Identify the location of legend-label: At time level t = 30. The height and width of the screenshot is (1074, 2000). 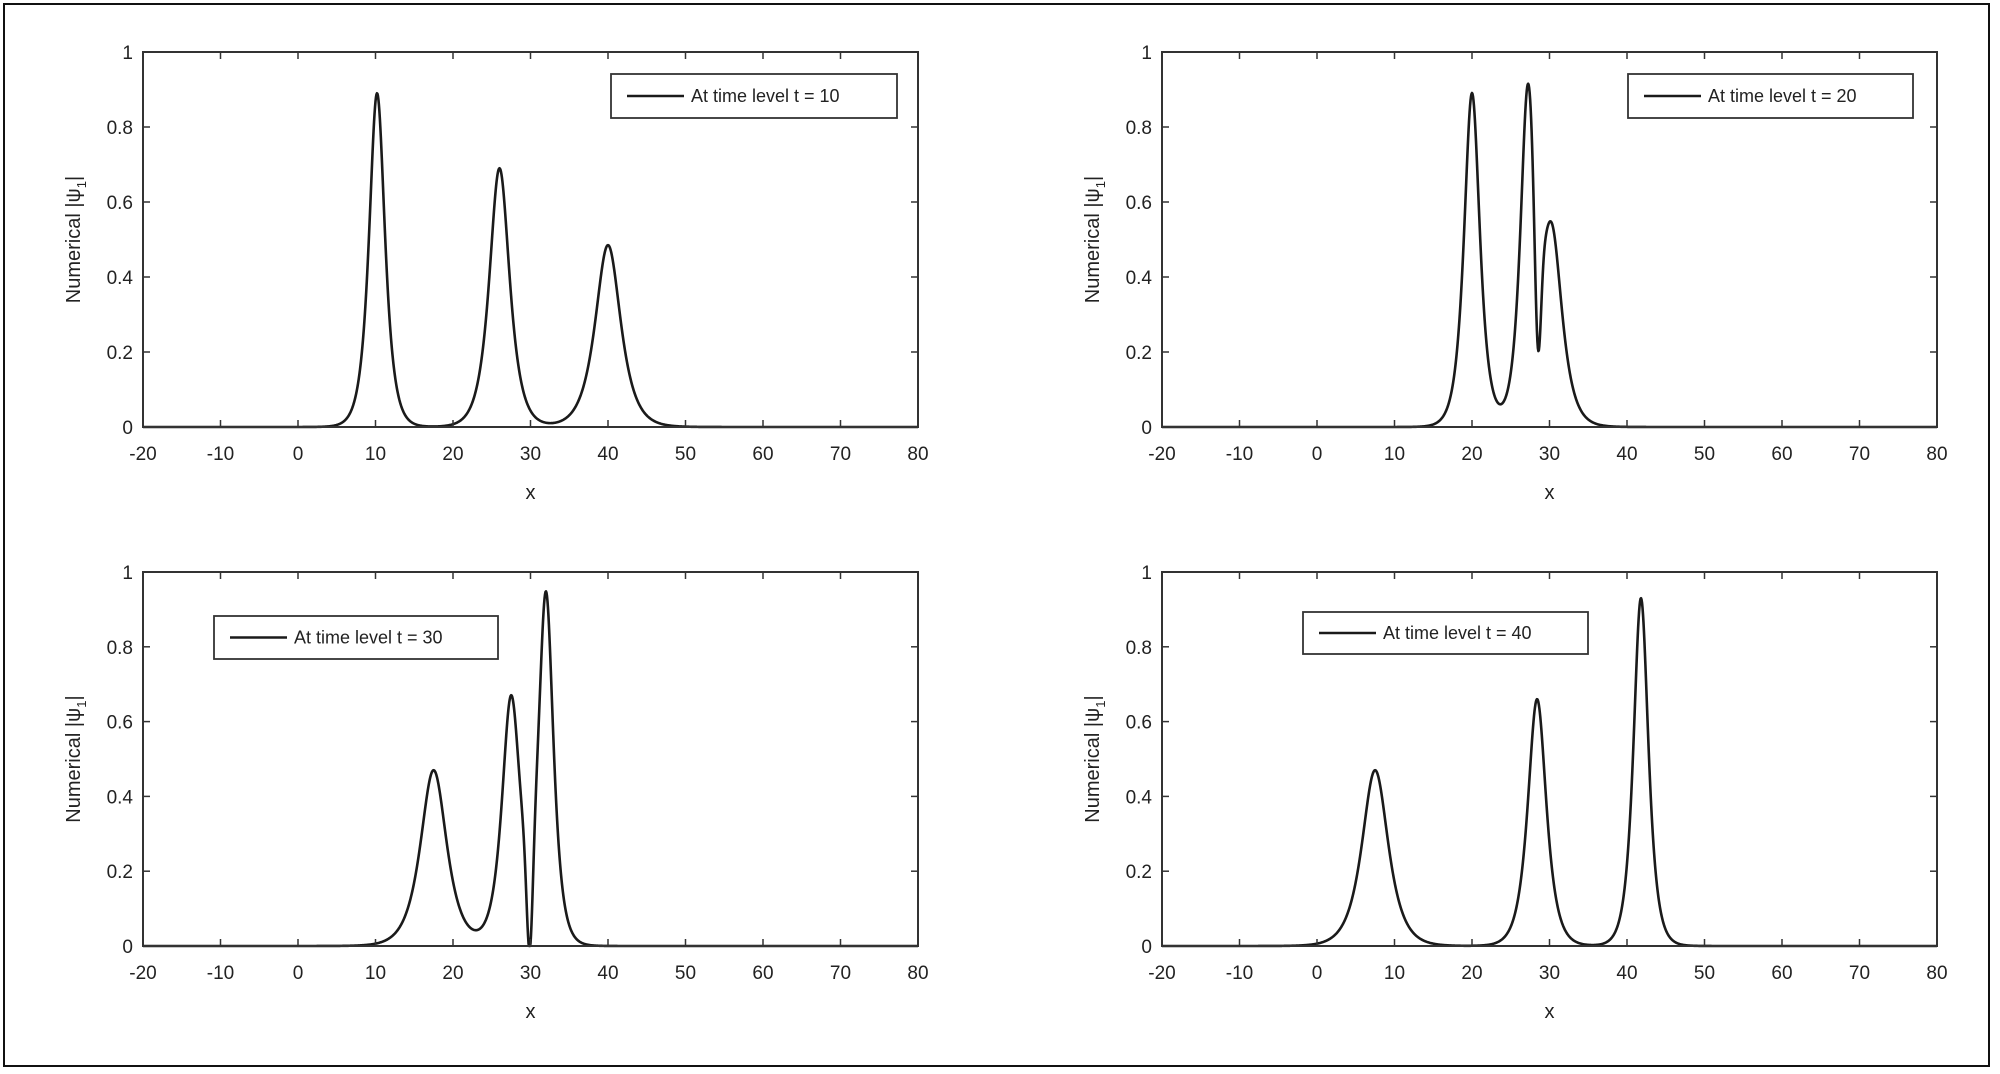
(368, 638).